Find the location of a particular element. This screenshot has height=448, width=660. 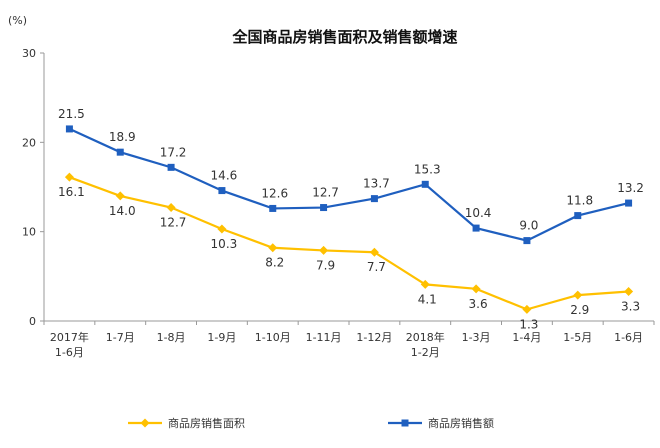

data-label: 14.6 is located at coordinates (224, 176).